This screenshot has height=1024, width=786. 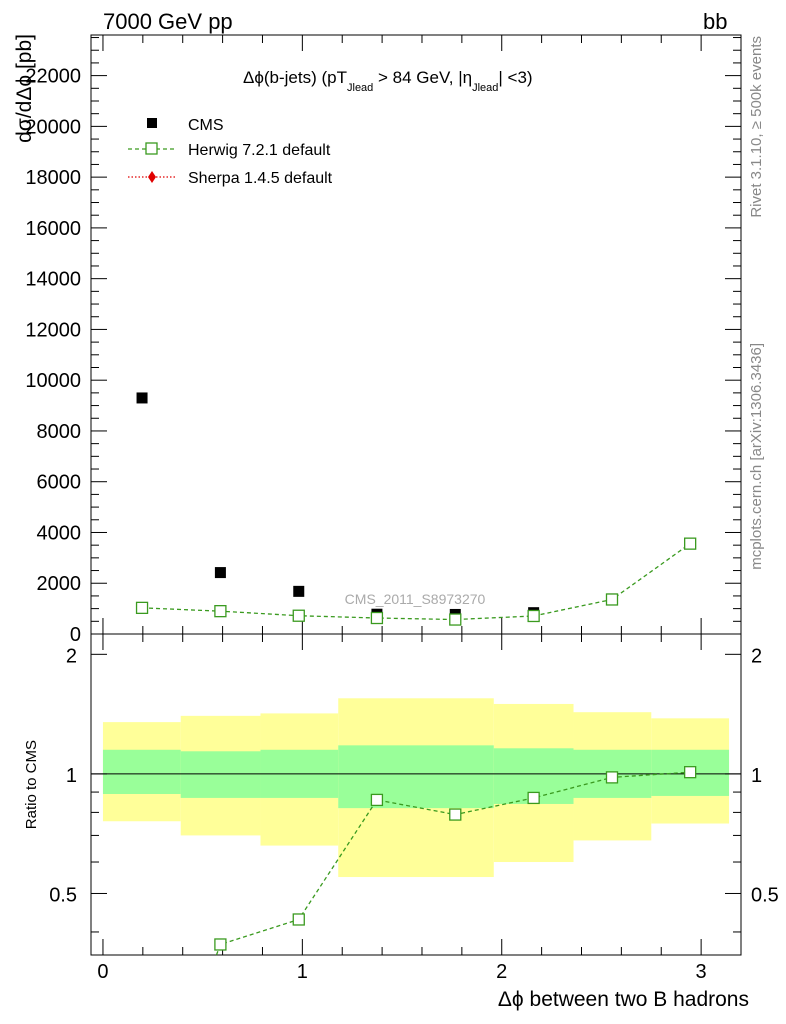 I want to click on ratio-bands, so click(x=416, y=788).